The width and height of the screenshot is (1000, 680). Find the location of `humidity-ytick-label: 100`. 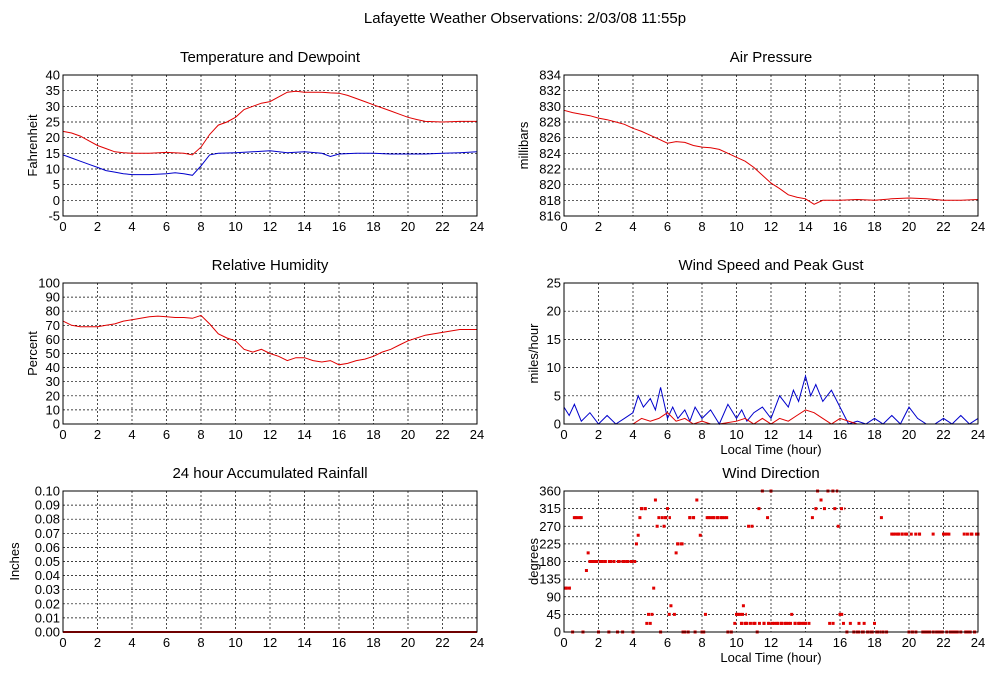

humidity-ytick-label: 100 is located at coordinates (49, 283).